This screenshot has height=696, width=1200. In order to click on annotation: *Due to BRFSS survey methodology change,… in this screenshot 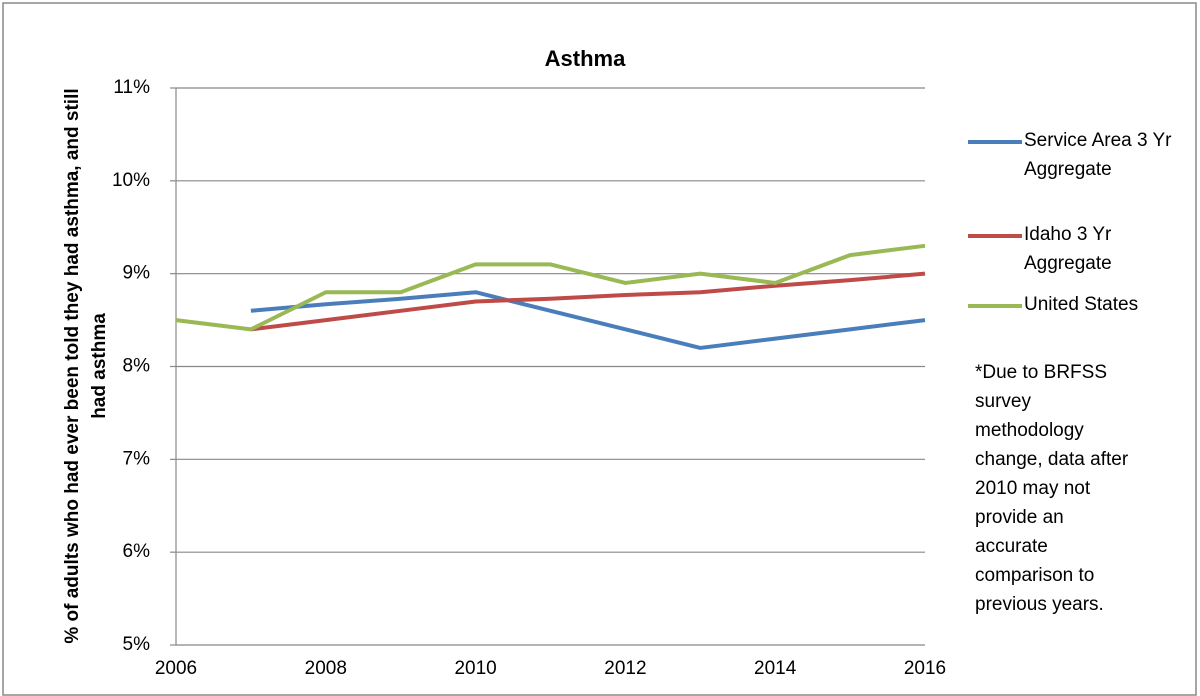, I will do `click(1052, 488)`.